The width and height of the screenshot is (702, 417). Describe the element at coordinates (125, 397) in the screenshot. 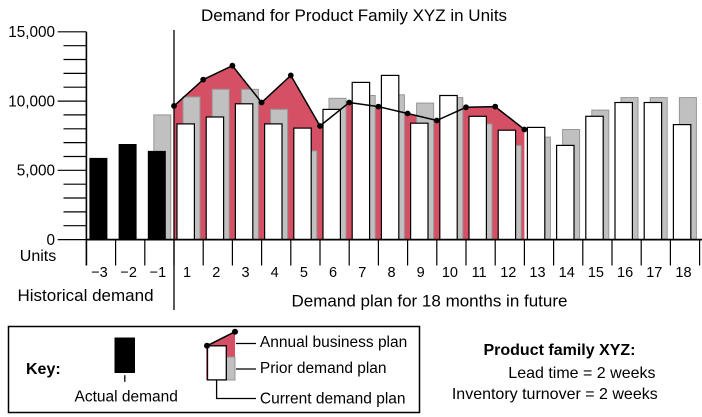

I see `svg-text: Actual demand` at that location.